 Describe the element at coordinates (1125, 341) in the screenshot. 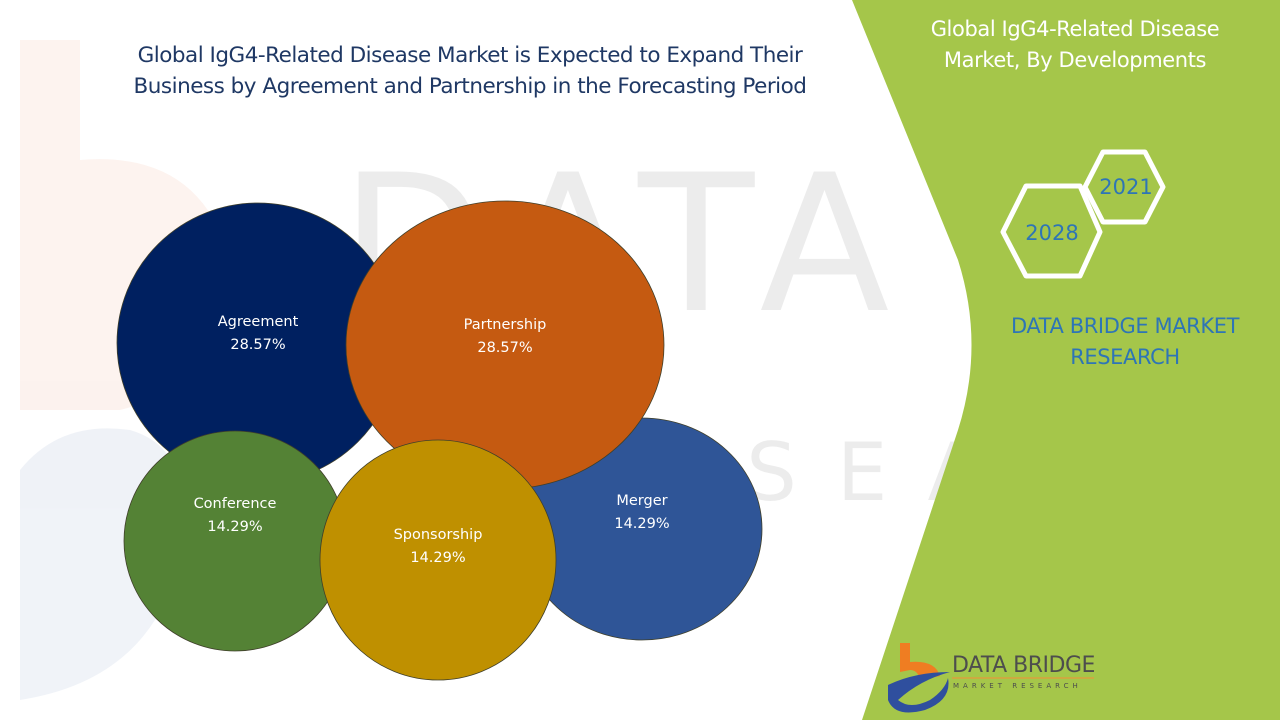

I see `brand-name-text: DATA BRIDGE MARKET RESEARCH` at that location.